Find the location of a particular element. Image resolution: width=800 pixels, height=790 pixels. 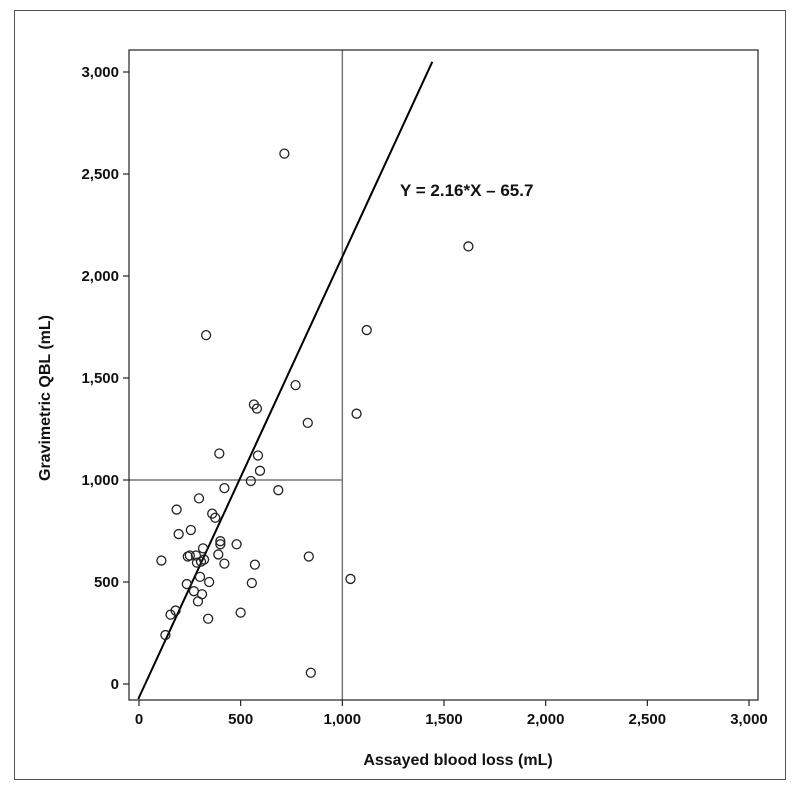

y-tick-label: 0 is located at coordinates (115, 684).